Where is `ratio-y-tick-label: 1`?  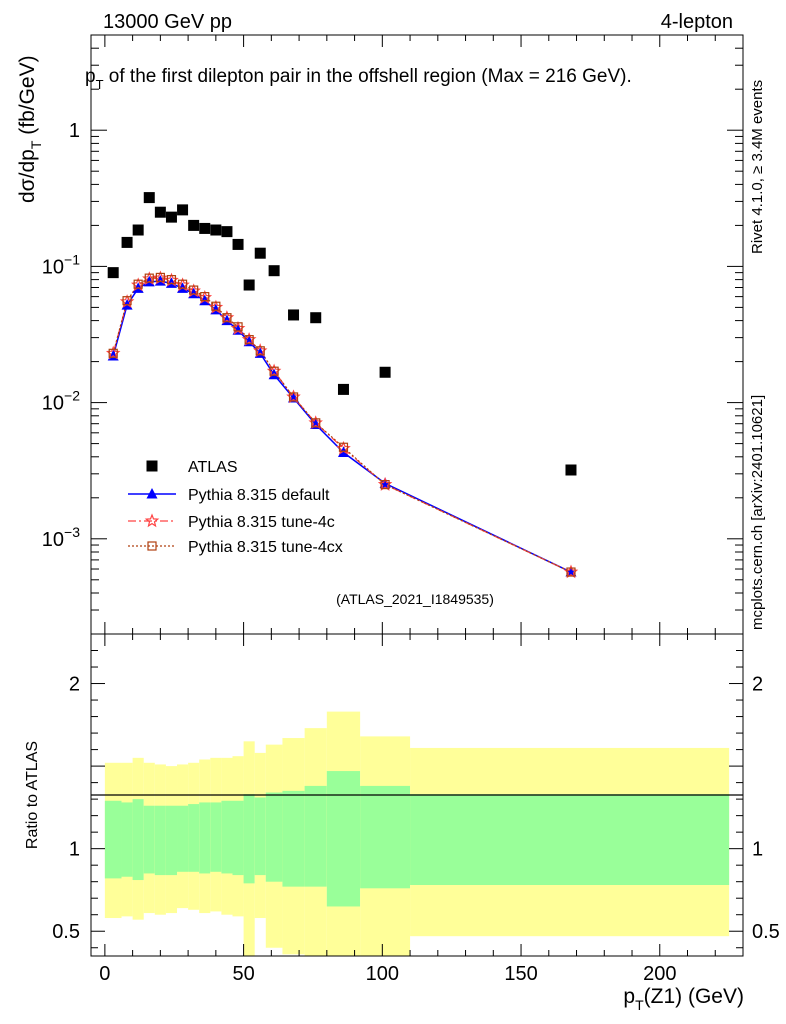 ratio-y-tick-label: 1 is located at coordinates (74, 850).